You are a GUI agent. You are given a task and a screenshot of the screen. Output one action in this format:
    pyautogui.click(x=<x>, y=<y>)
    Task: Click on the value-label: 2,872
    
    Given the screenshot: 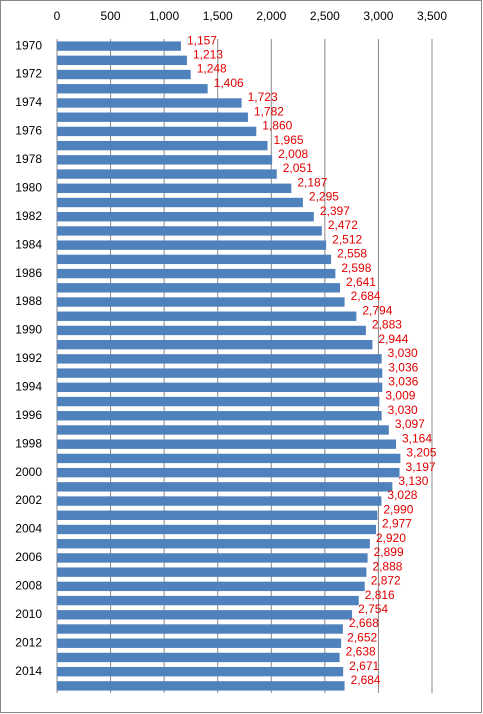 What is the action you would take?
    pyautogui.click(x=386, y=581)
    